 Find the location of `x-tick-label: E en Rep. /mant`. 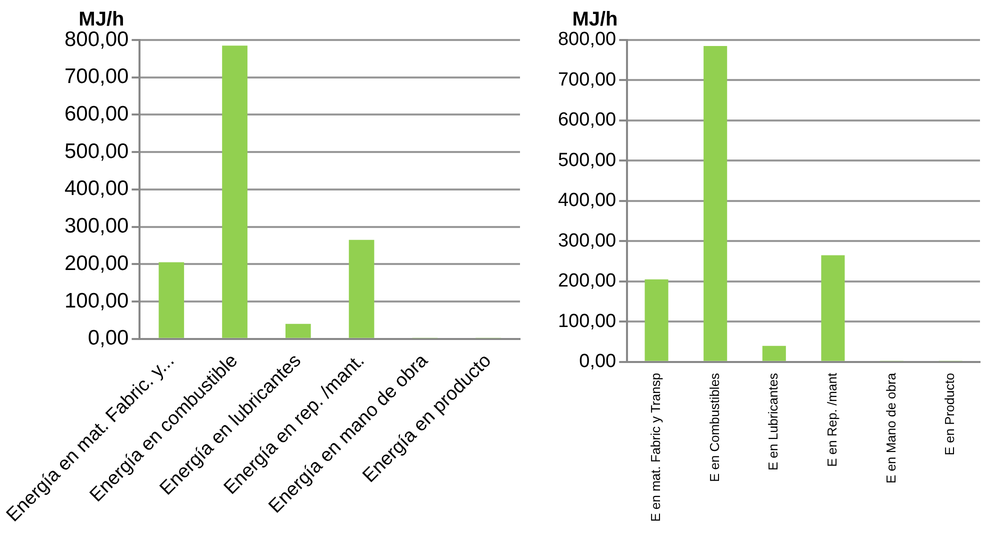

x-tick-label: E en Rep. /mant is located at coordinates (832, 419).